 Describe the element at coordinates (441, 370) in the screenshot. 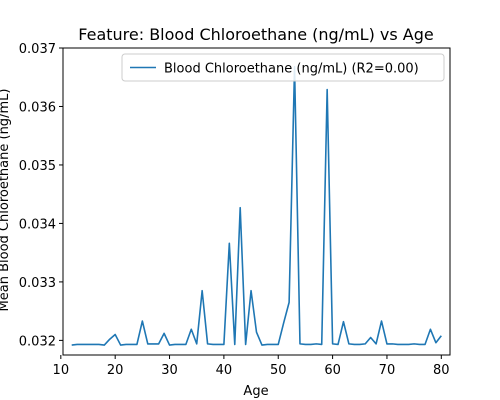

I see `x-tick-label: 80` at that location.